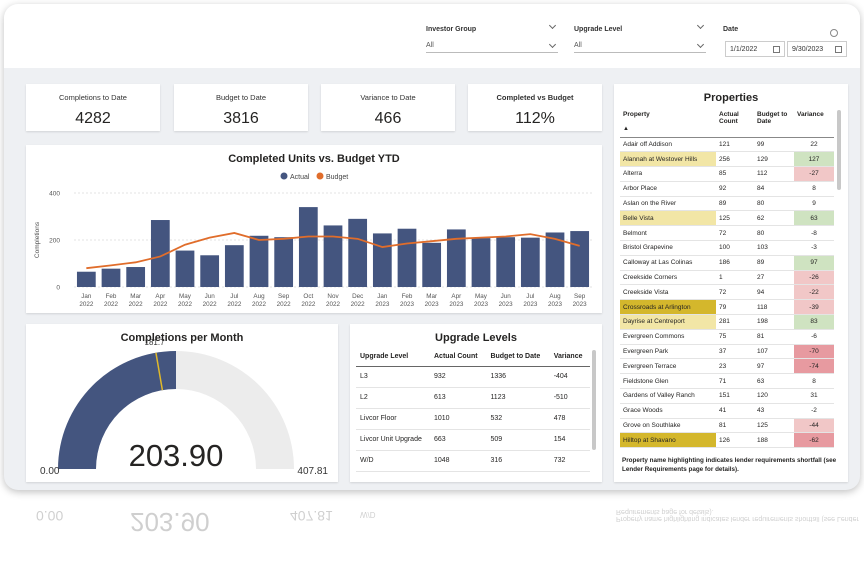 This screenshot has height=562, width=864. What do you see at coordinates (481, 304) in the screenshot?
I see `x-tick-year: 2023` at bounding box center [481, 304].